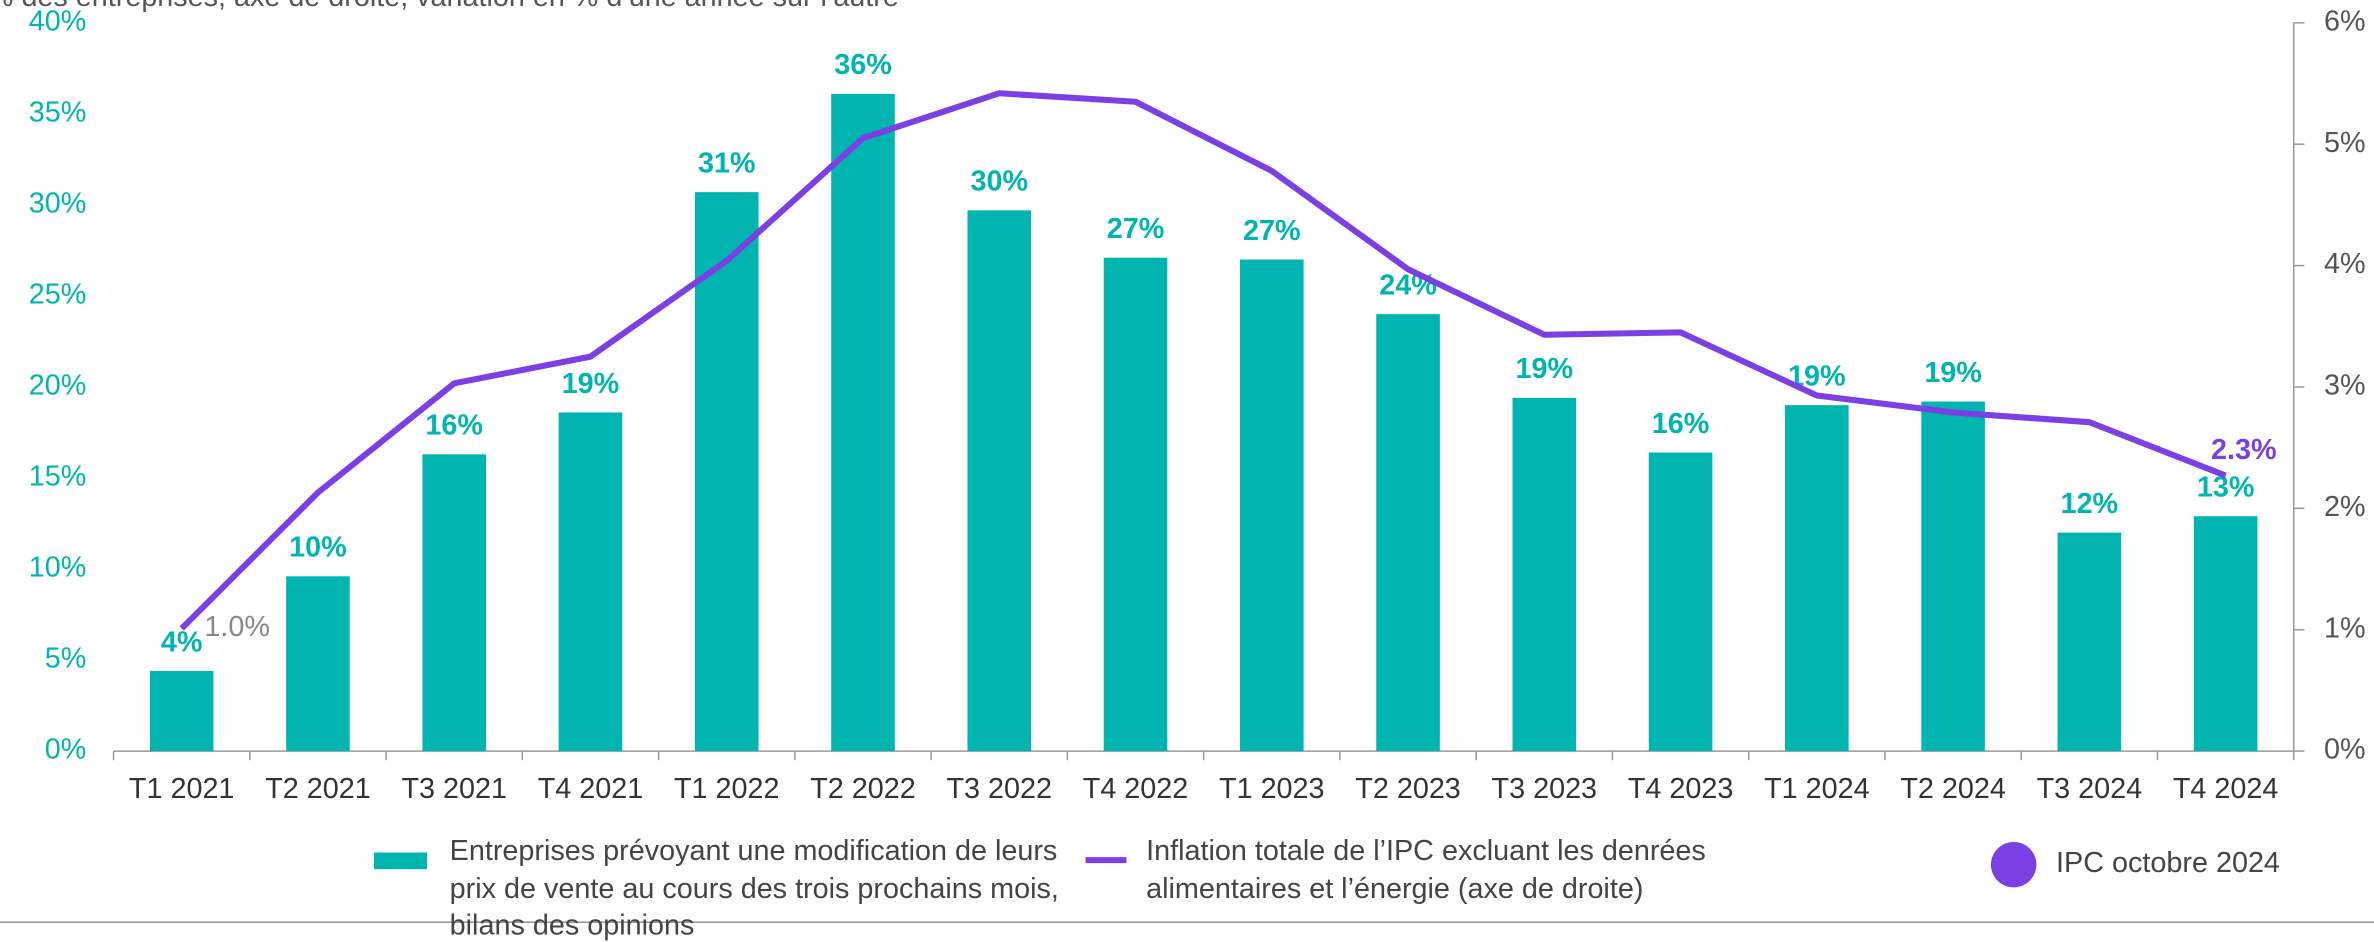 This screenshot has height=942, width=2374. What do you see at coordinates (58, 295) in the screenshot?
I see `y-tick-label: 25%` at bounding box center [58, 295].